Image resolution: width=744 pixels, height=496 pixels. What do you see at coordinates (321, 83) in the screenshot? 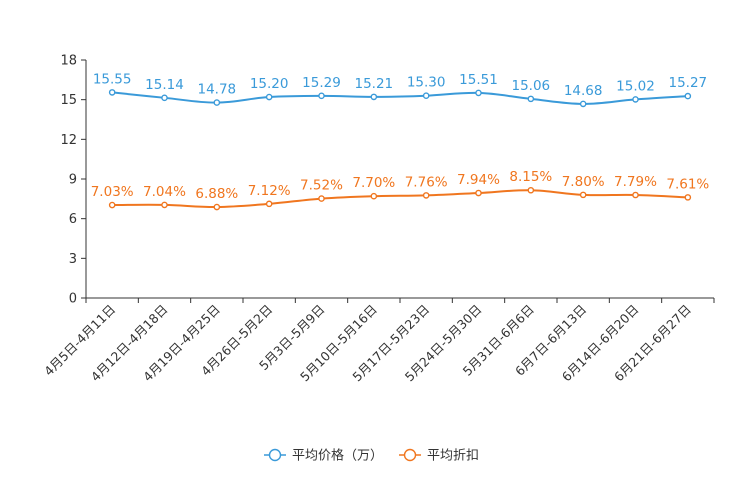
I see `data-label: 15.29` at bounding box center [321, 83].